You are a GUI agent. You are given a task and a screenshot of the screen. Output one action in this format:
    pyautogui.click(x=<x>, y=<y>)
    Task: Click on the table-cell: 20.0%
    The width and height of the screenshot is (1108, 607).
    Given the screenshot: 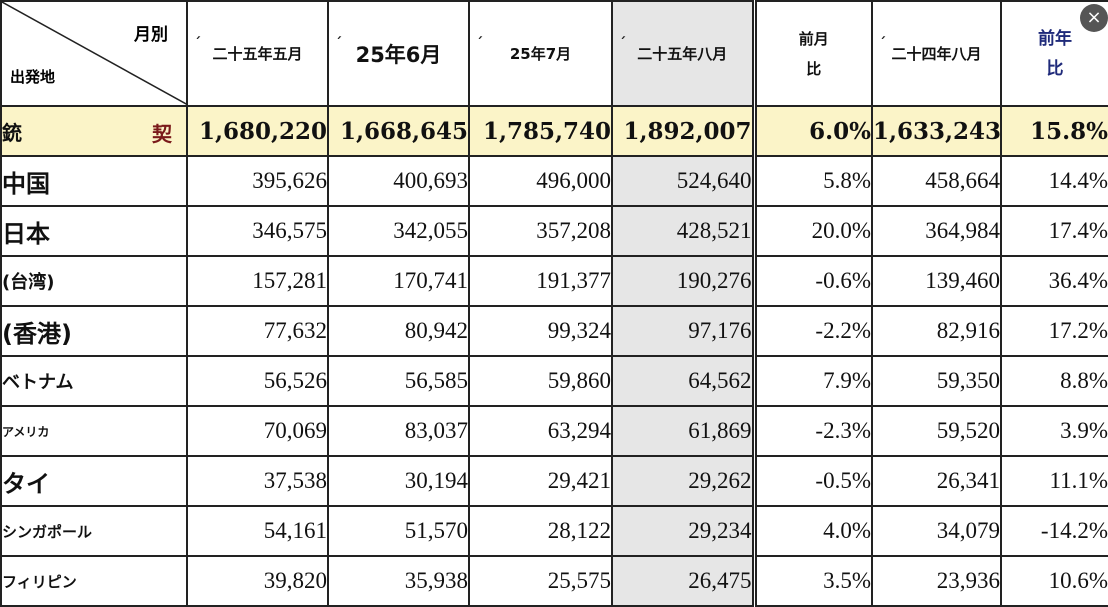 What is the action you would take?
    pyautogui.click(x=813, y=231)
    